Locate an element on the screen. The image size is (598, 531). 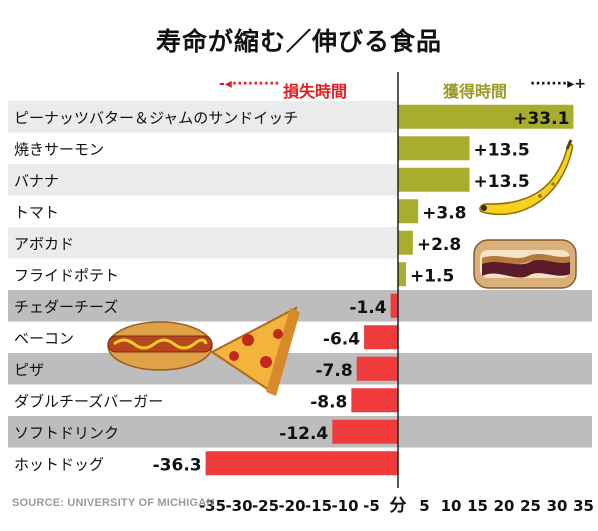
category-label: アボカド is located at coordinates (44, 244).